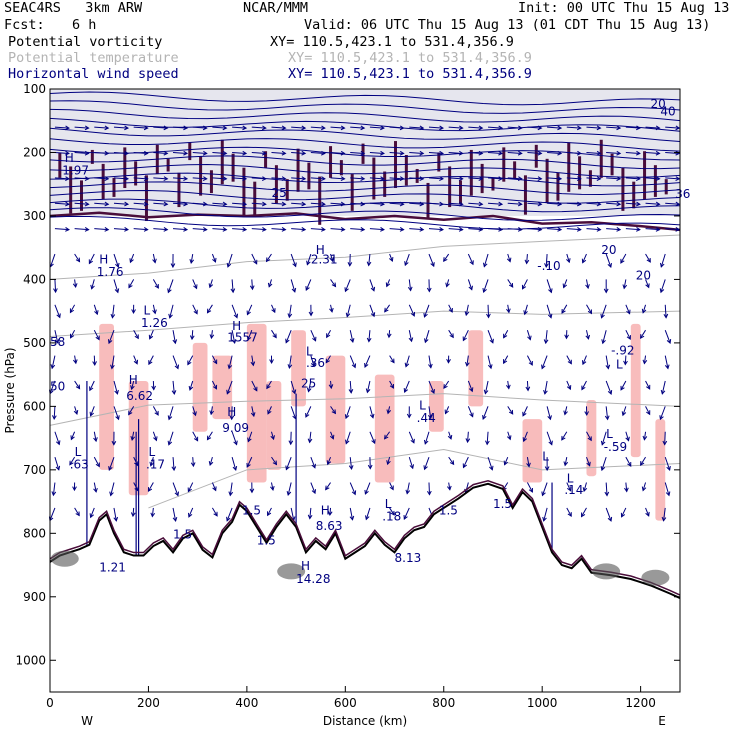  Describe the element at coordinates (384, 428) in the screenshot. I see `pv-fill-region` at that location.